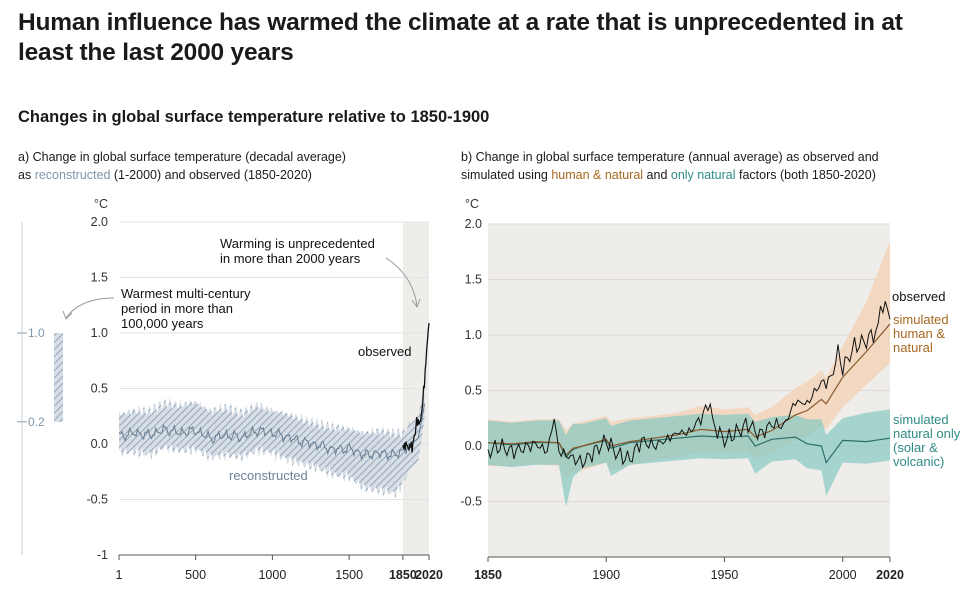 The width and height of the screenshot is (980, 596). I want to click on natural-only-label-line4: volcanic), so click(918, 461).